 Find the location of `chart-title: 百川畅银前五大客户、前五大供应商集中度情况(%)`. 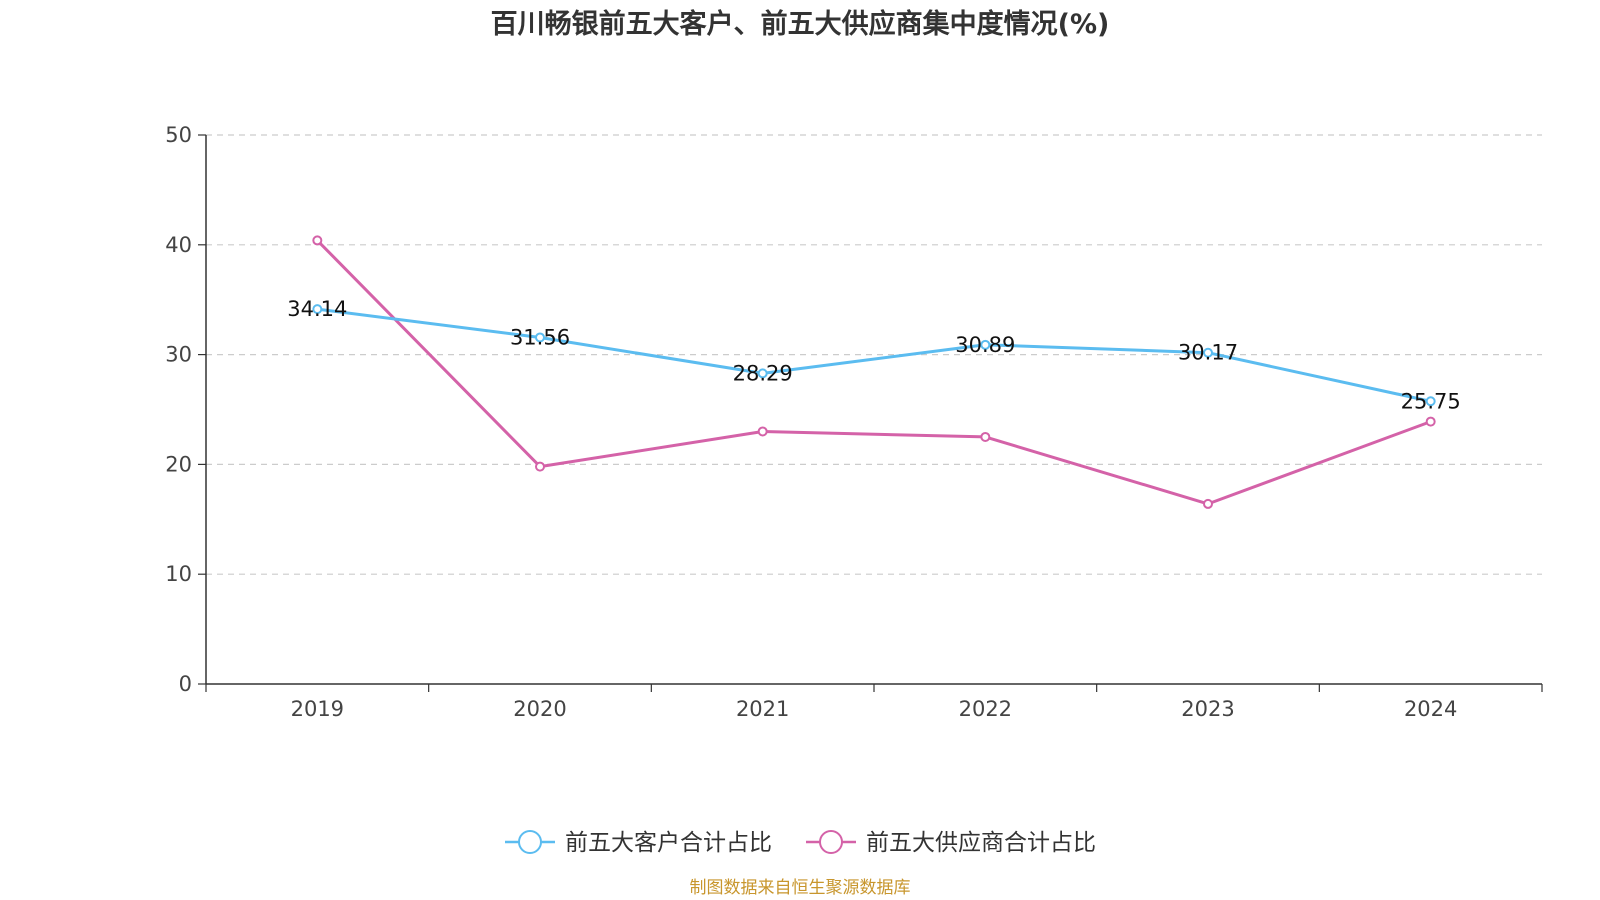

chart-title: 百川畅银前五大客户、前五大供应商集中度情况(%) is located at coordinates (800, 24).